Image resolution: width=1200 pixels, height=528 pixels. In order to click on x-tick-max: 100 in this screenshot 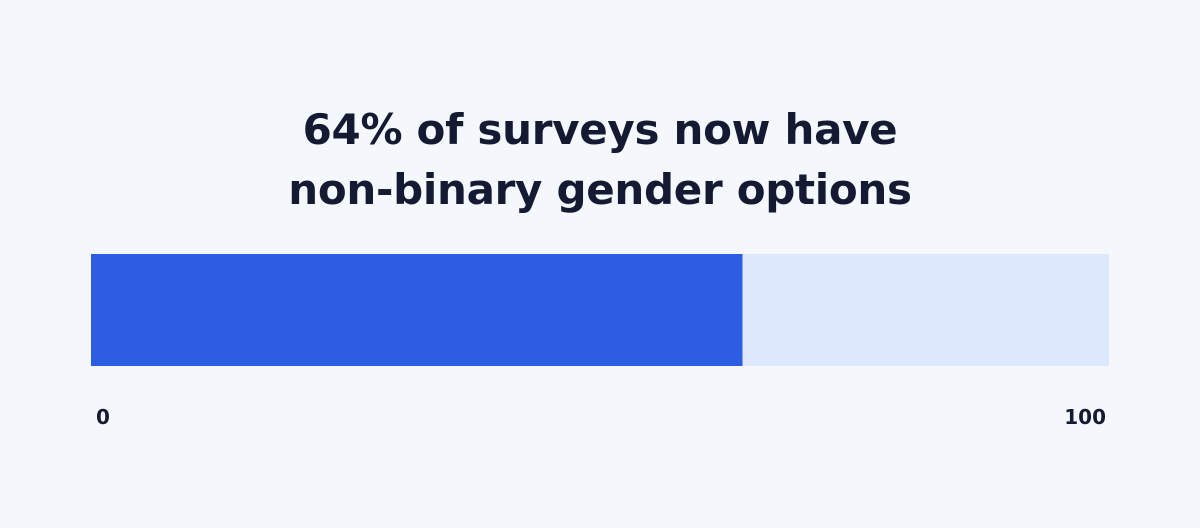, I will do `click(1085, 417)`.